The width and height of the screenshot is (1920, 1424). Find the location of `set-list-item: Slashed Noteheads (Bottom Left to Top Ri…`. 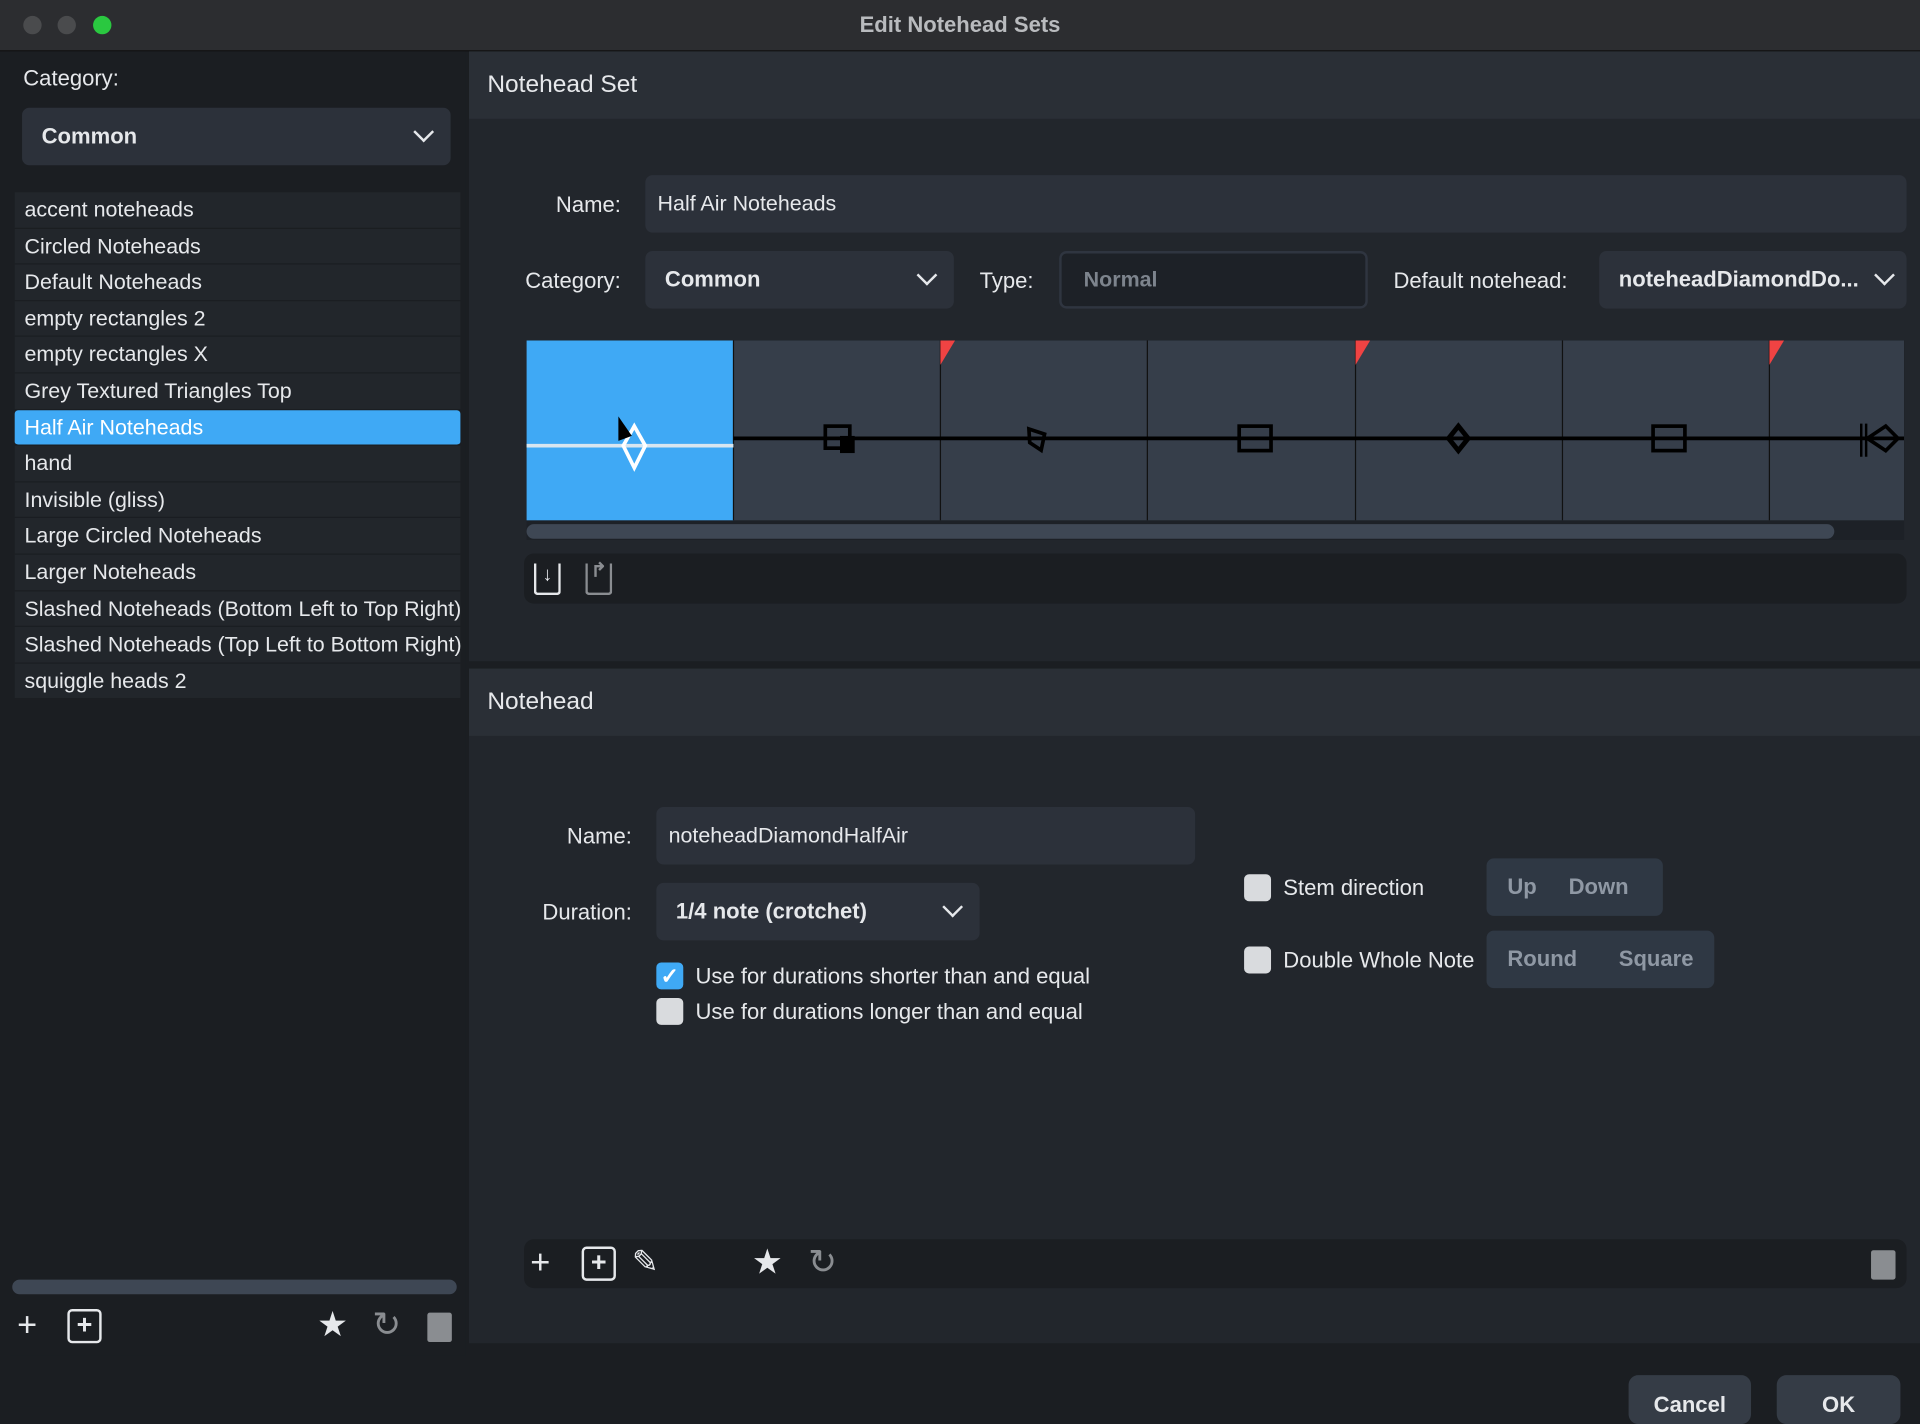

set-list-item: Slashed Noteheads (Bottom Left to Top Ri… is located at coordinates (237, 609).